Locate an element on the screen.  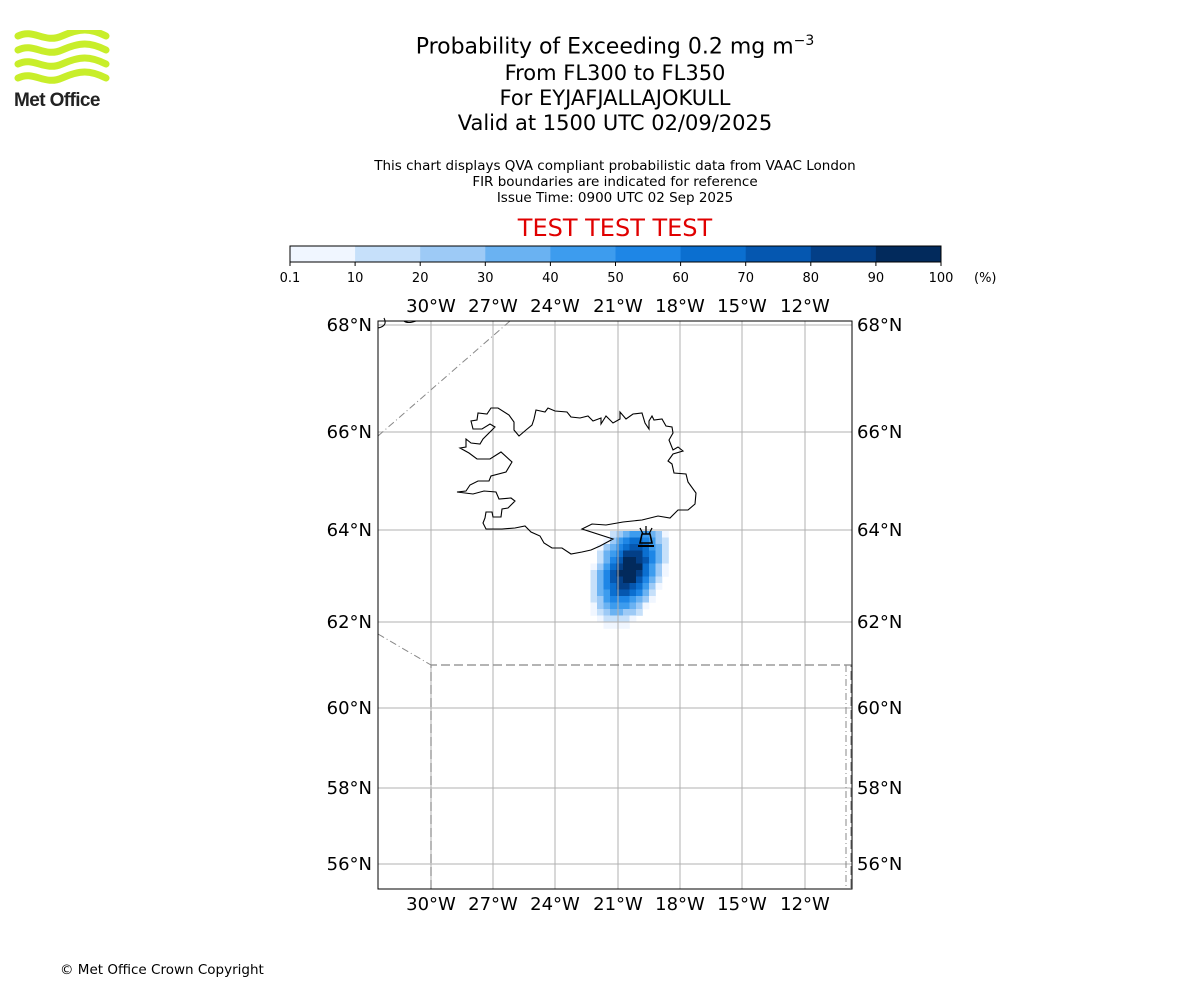
chart-title-text: Probability of Exceeding 0.2 mg m is located at coordinates (604, 47).